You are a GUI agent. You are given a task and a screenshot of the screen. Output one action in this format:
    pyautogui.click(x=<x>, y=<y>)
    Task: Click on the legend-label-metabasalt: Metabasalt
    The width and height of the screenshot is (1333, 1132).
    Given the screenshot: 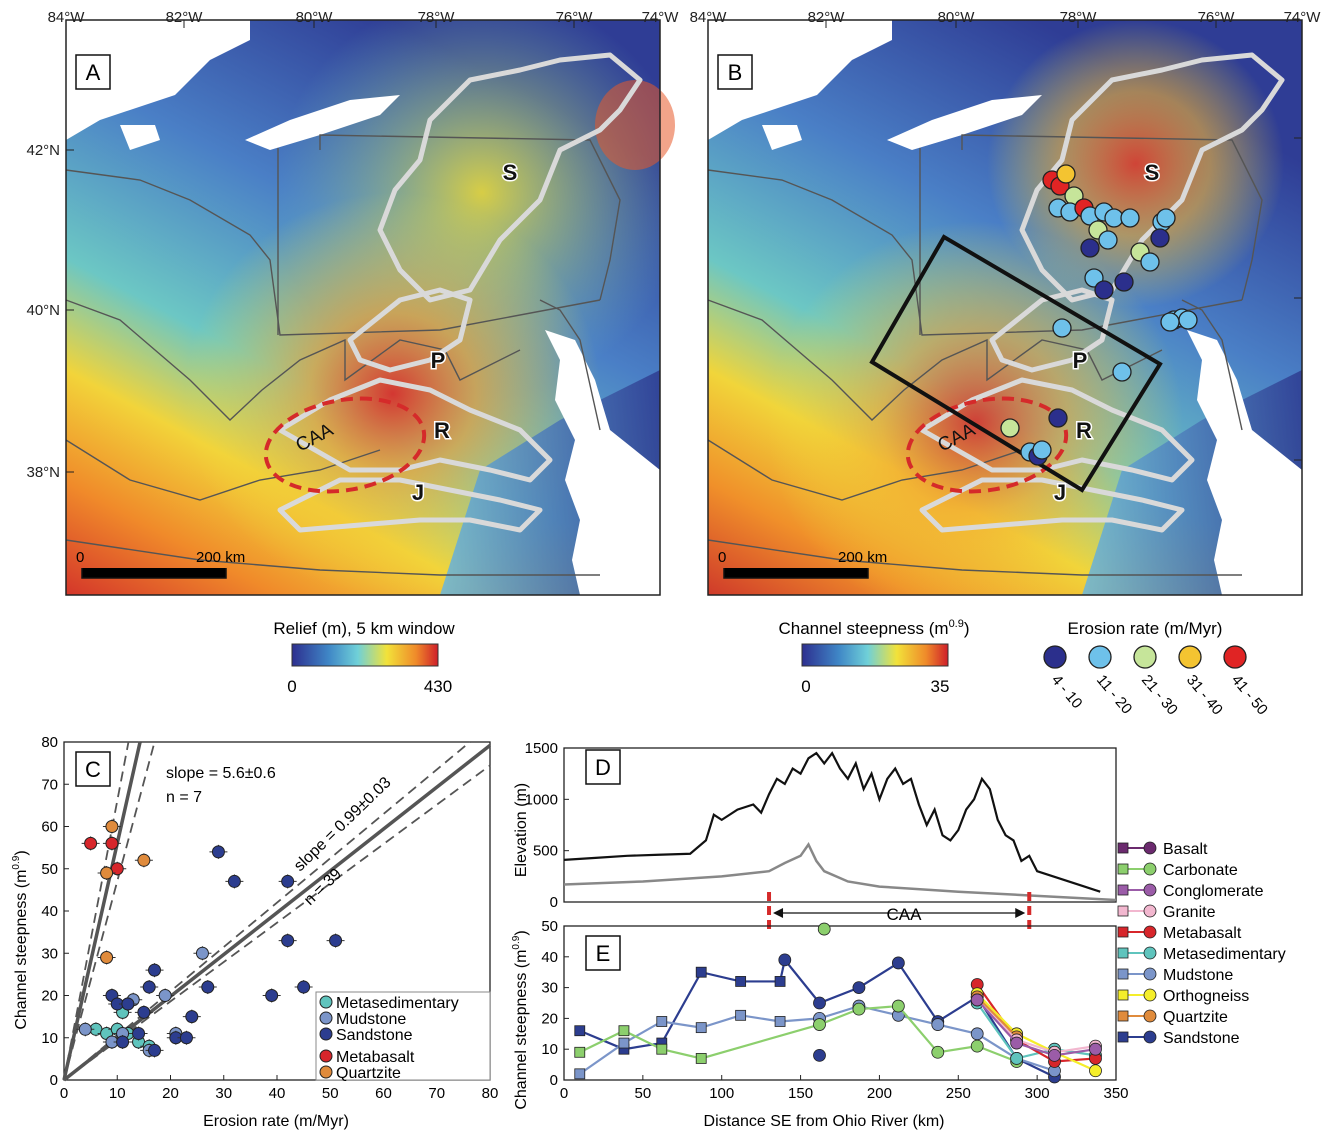 What is the action you would take?
    pyautogui.click(x=1202, y=933)
    